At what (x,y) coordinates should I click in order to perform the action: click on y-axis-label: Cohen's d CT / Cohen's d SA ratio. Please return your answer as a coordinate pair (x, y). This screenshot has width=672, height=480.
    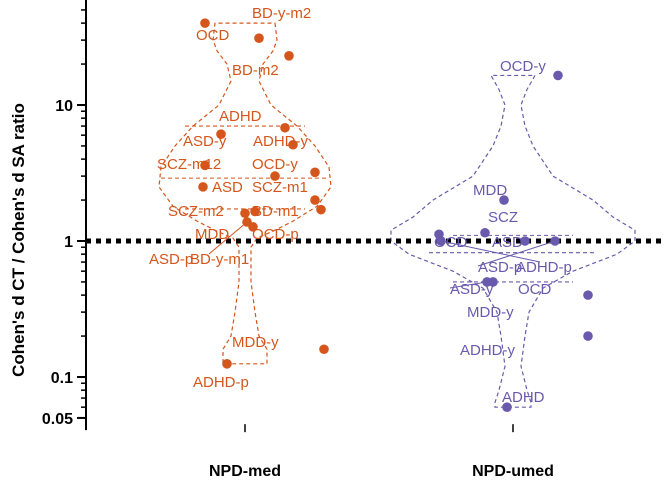
    Looking at the image, I should click on (18, 240).